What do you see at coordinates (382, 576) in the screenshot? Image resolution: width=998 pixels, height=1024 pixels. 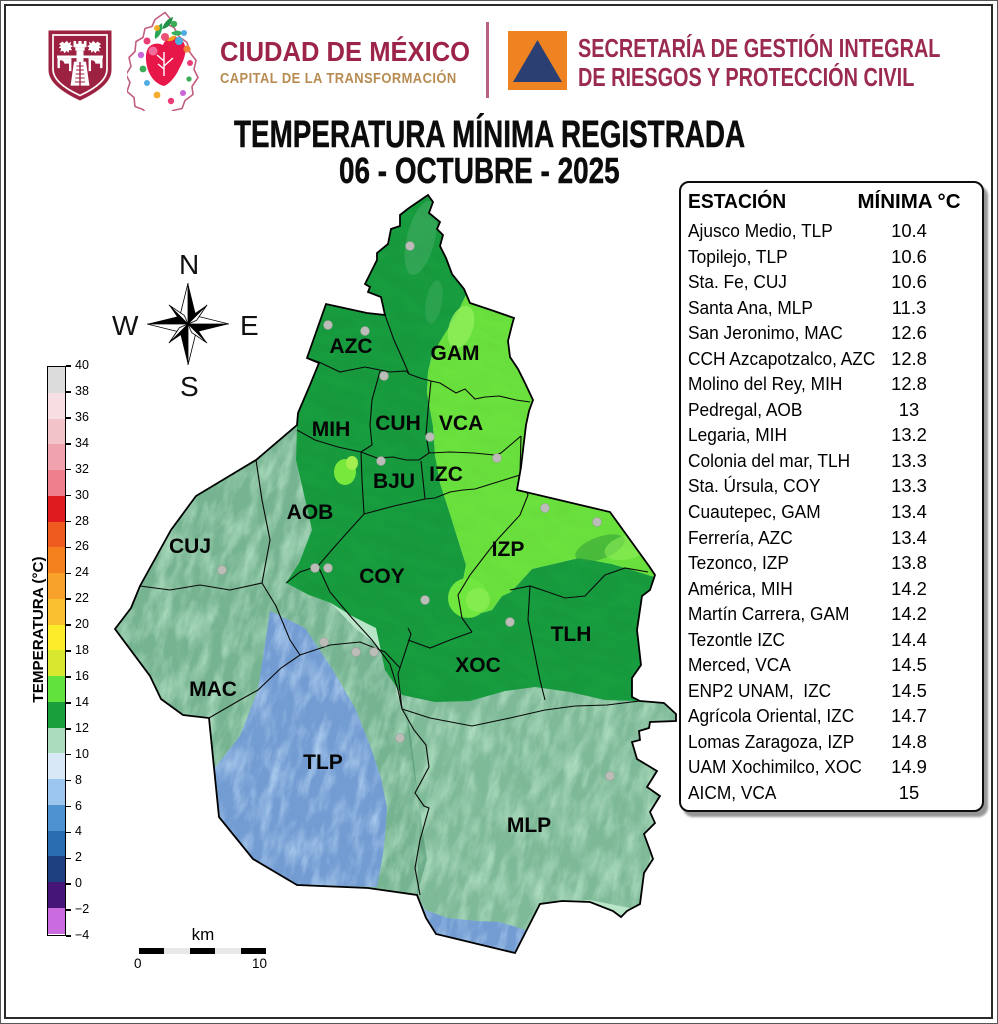 I see `svg-text: COY` at bounding box center [382, 576].